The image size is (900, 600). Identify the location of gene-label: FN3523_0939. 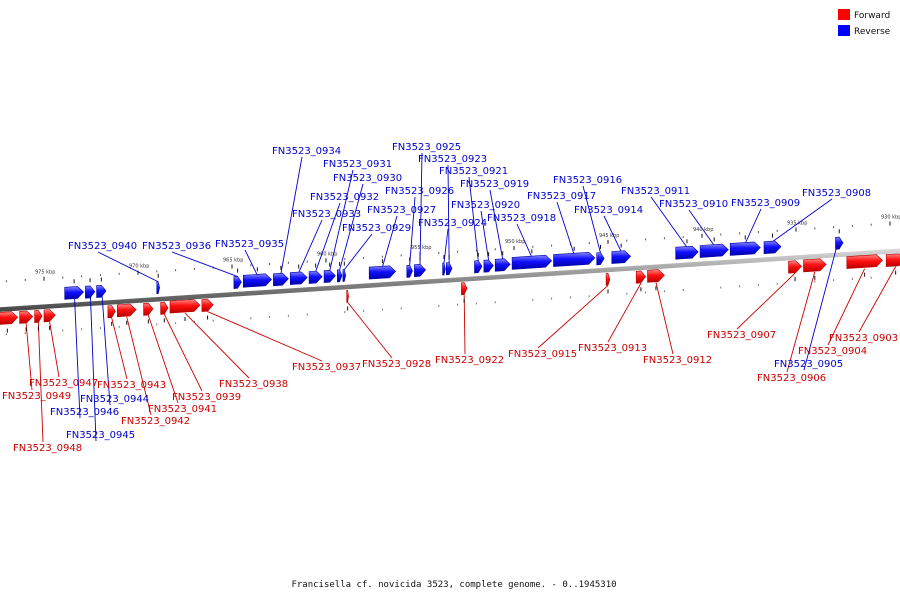
(206, 397).